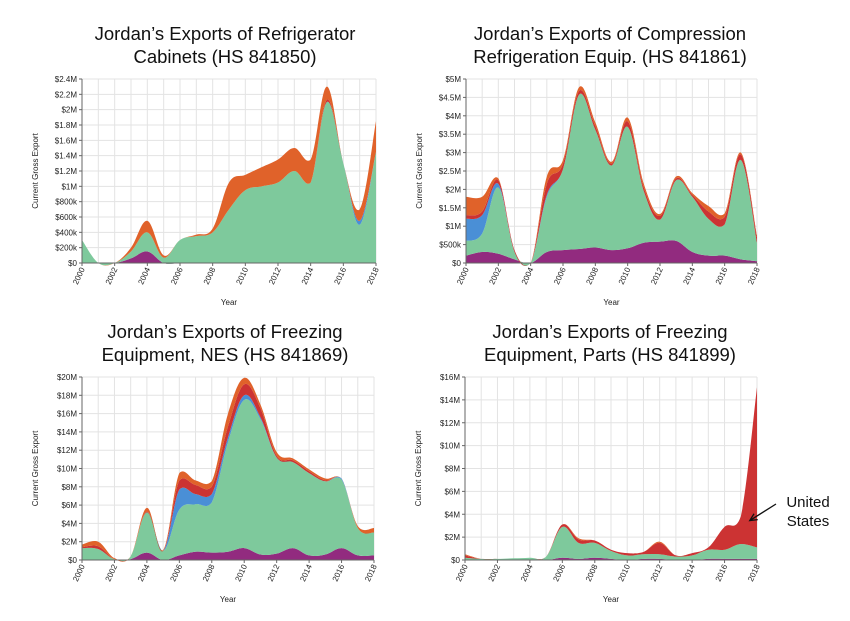 The height and width of the screenshot is (621, 850). I want to click on chart-title-line: Refrigeration Equip. (HS 841861), so click(610, 56).